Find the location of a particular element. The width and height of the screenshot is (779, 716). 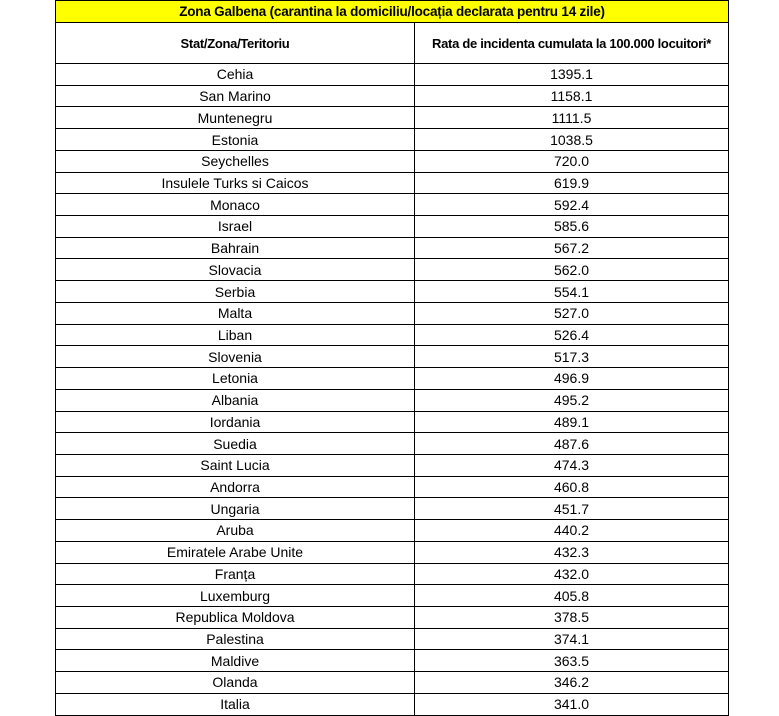

table-row: Letonia 496.9 is located at coordinates (392, 378).